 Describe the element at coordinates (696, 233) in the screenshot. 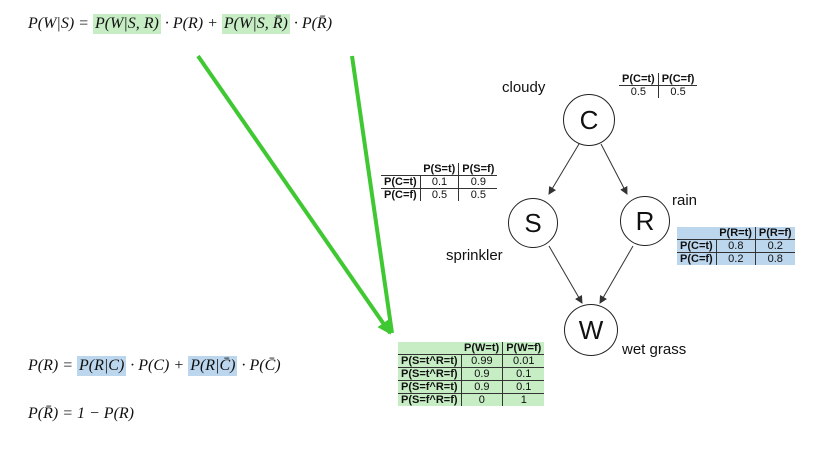

I see `cpt-rain-corner` at that location.